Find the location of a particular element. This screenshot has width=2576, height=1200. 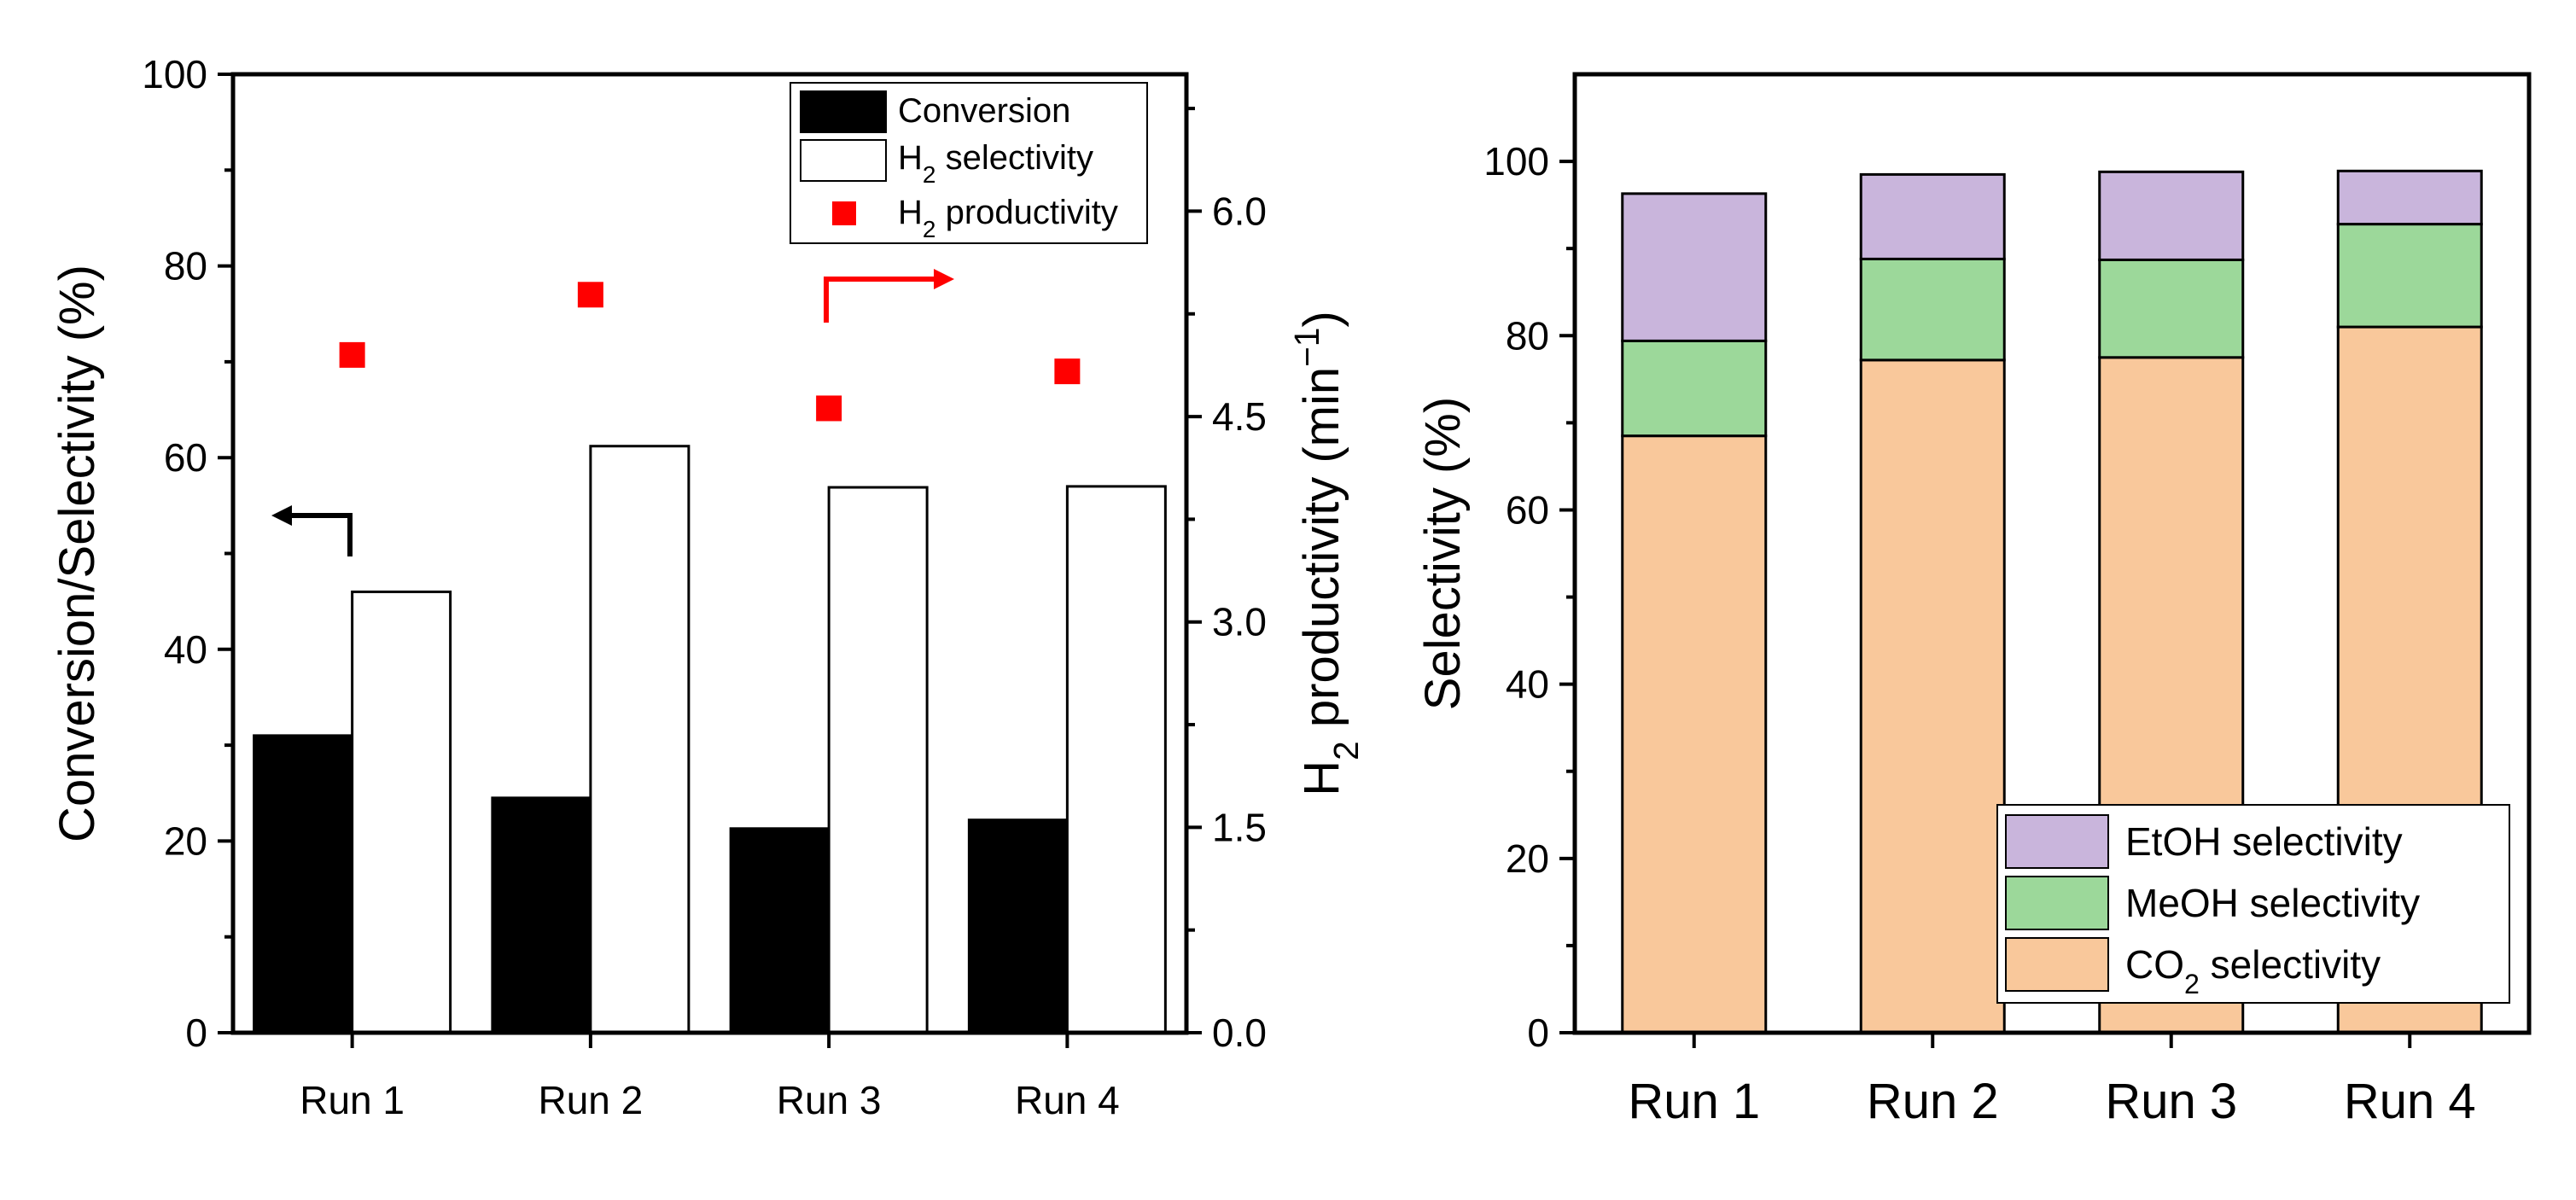

legend-label-co2-rest: selectivity is located at coordinates (2290, 964).